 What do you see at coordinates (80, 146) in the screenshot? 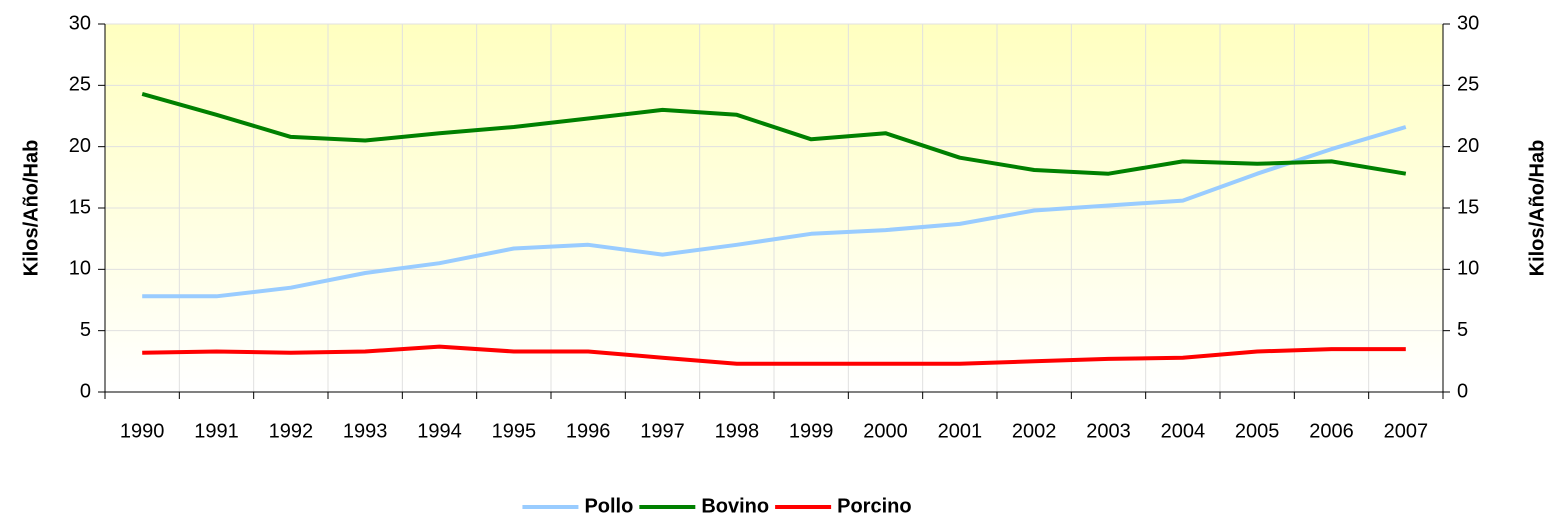
I see `y-tick-label: 20` at bounding box center [80, 146].